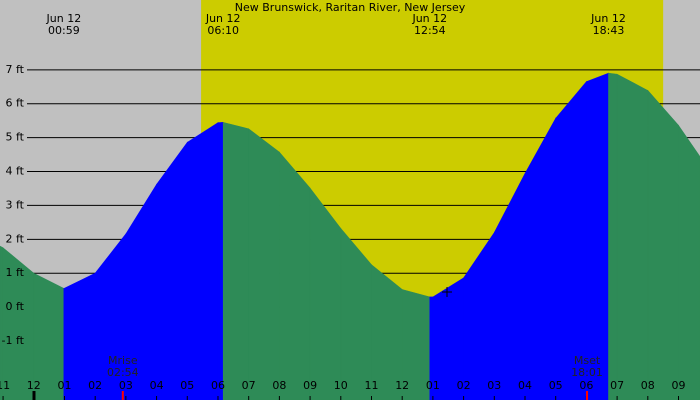 The height and width of the screenshot is (400, 700). What do you see at coordinates (447, 292) in the screenshot?
I see `current-time-marker` at bounding box center [447, 292].